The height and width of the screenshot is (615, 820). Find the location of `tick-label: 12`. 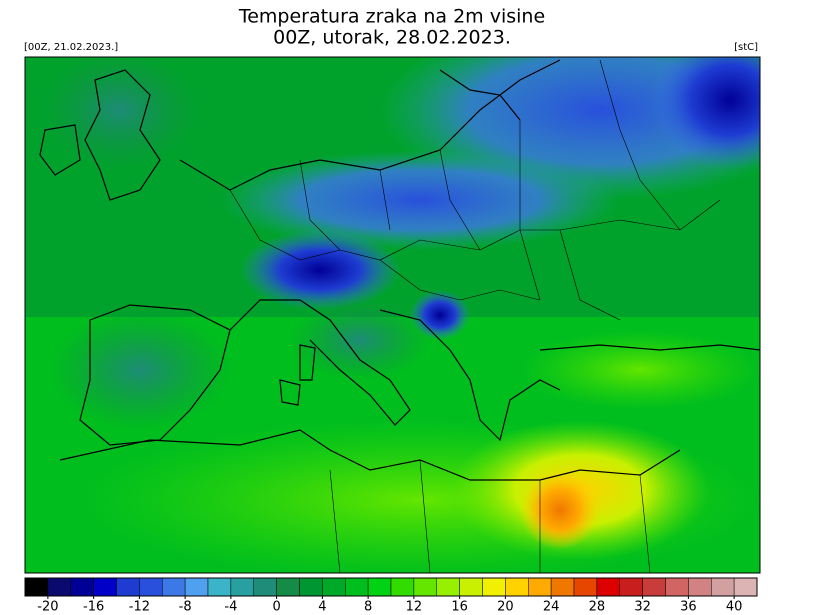

tick-label: 12 is located at coordinates (414, 607).